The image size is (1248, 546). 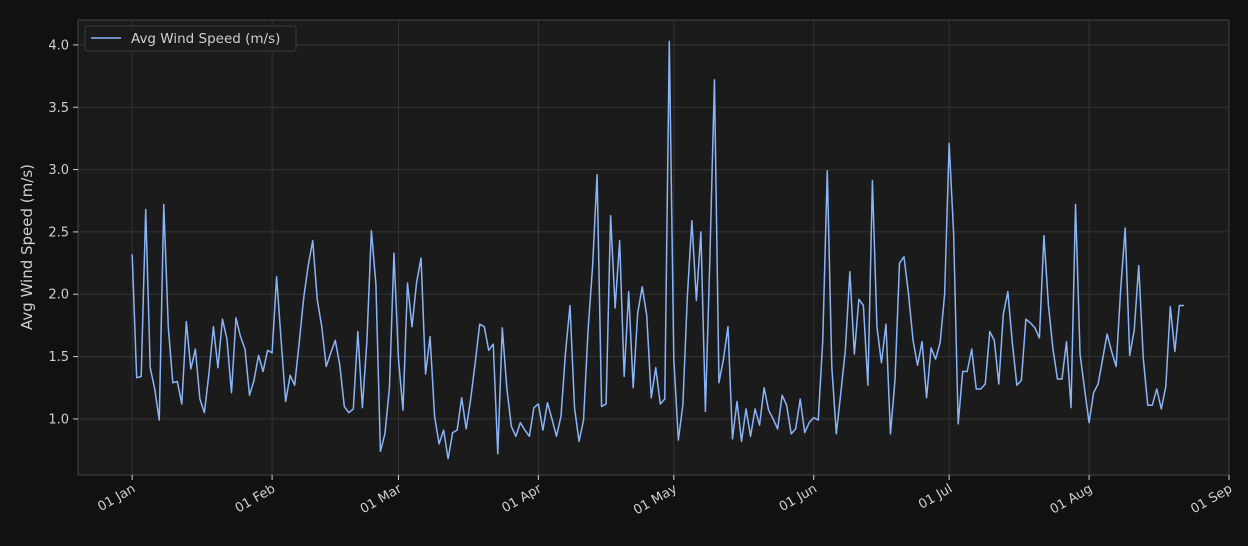 What do you see at coordinates (190, 38) in the screenshot?
I see `legend: Avg Wind Speed (m/s)` at bounding box center [190, 38].